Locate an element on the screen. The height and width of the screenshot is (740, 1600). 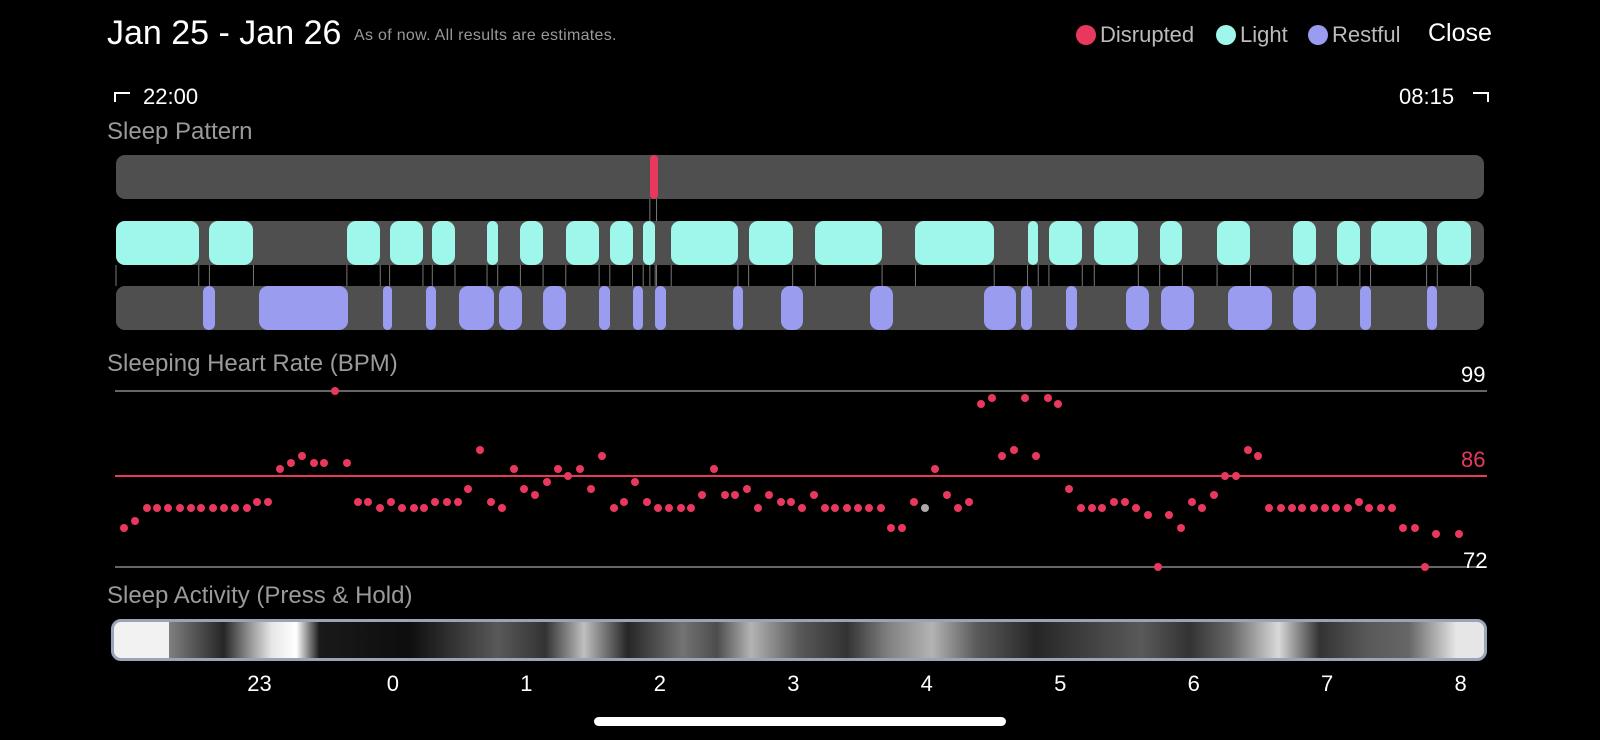
restful-dot-icon is located at coordinates (1318, 35).